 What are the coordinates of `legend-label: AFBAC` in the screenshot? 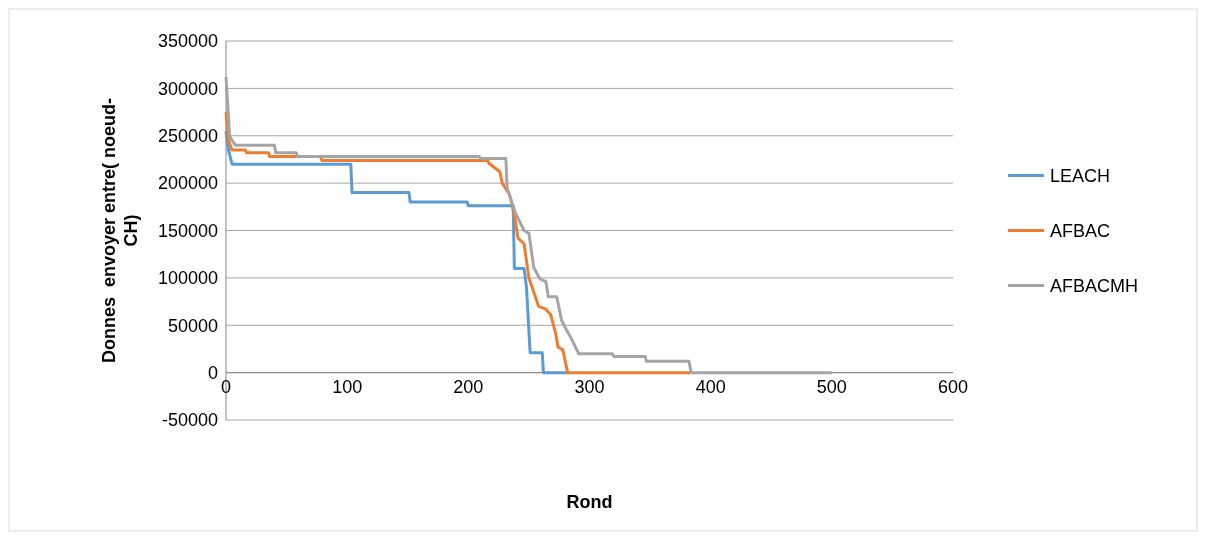 It's located at (1080, 230).